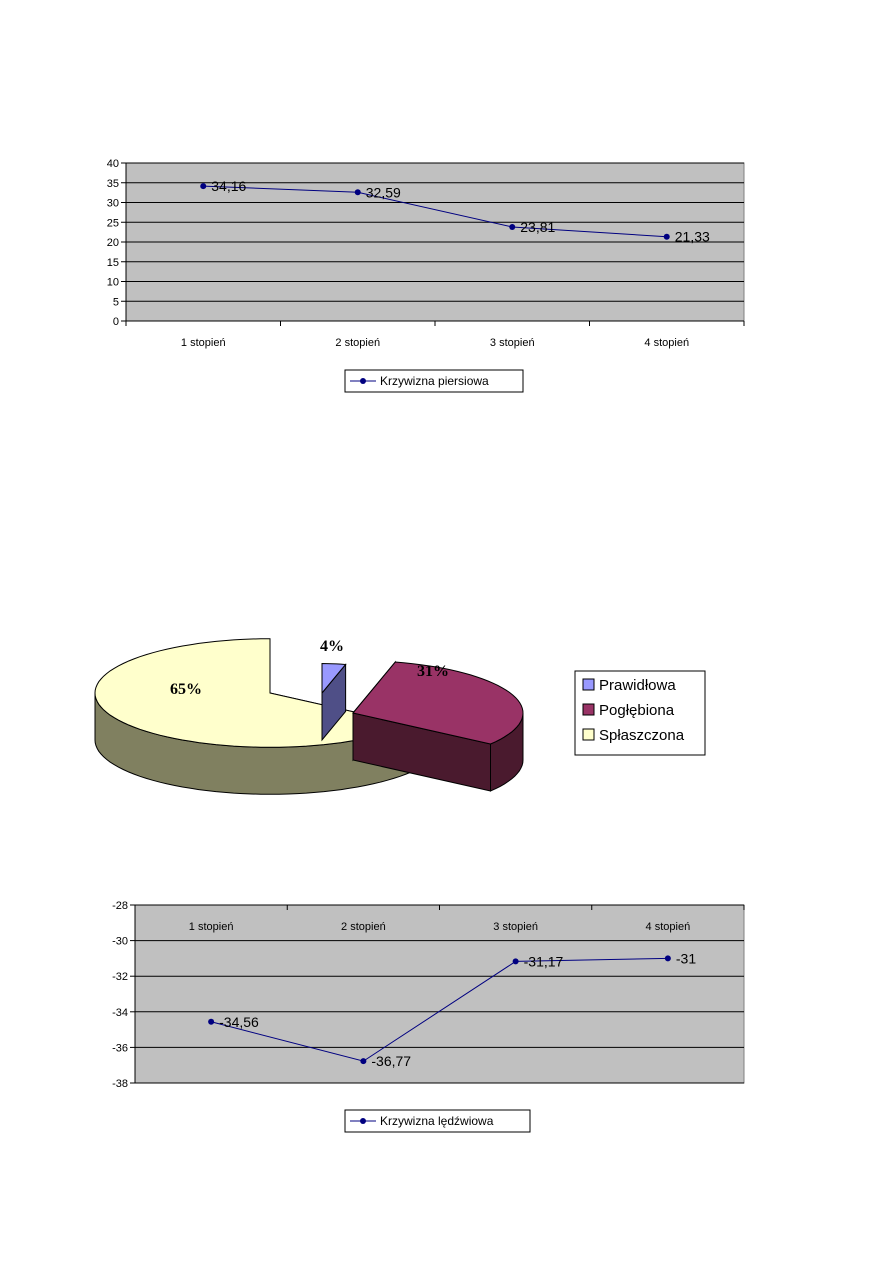  What do you see at coordinates (120, 1048) in the screenshot?
I see `y-tick-label: -36` at bounding box center [120, 1048].